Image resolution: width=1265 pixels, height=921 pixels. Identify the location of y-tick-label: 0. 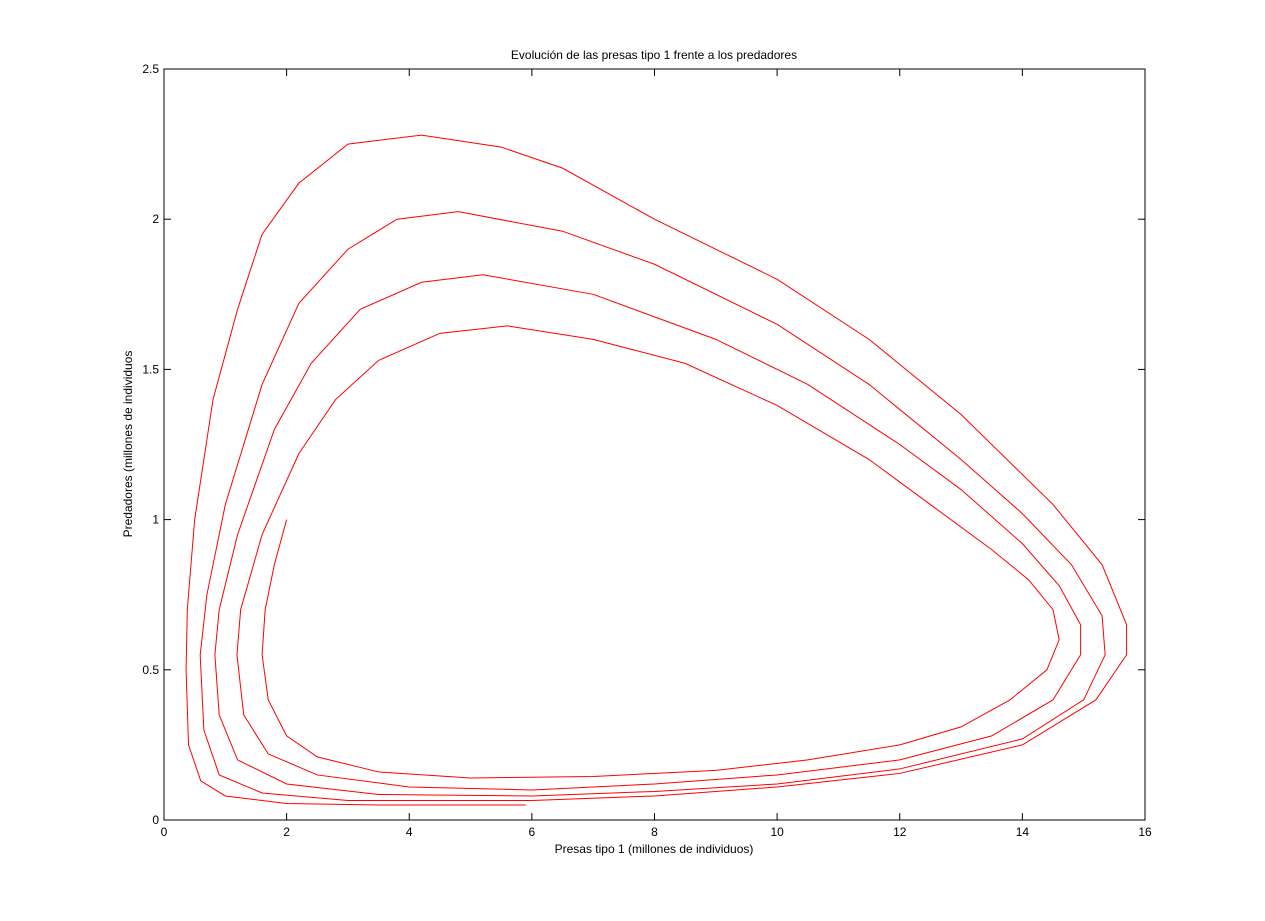
(155, 820).